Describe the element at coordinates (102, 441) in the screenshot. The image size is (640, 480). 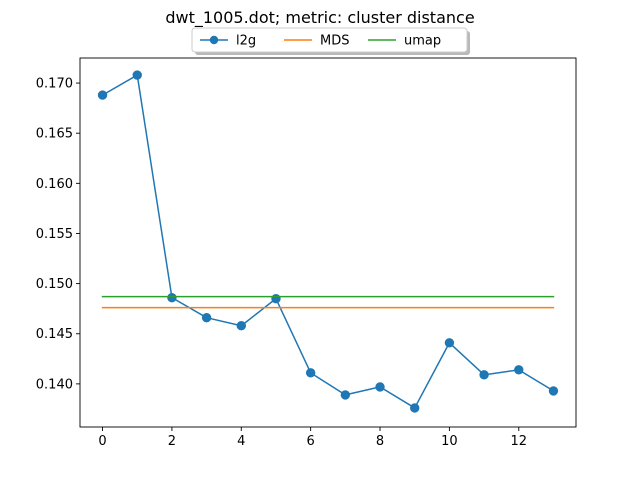
I see `x-tick-label: 0` at that location.